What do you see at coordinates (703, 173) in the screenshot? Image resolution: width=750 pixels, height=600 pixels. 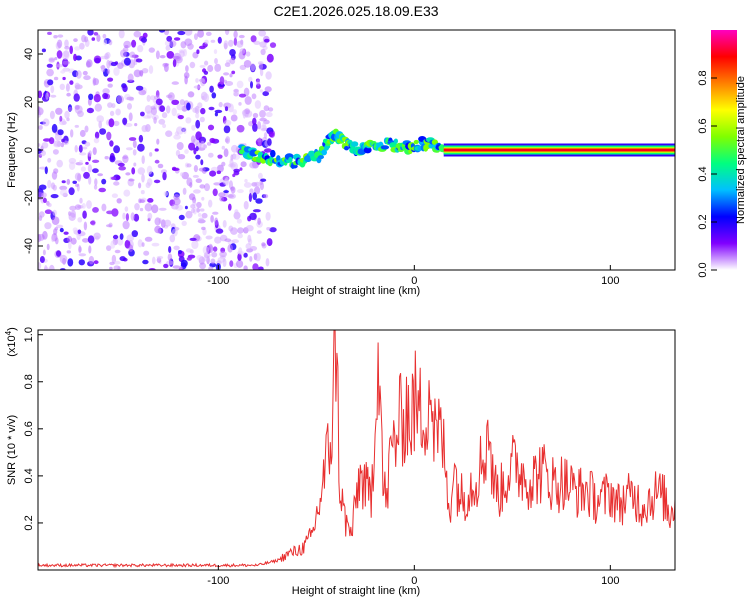 I see `colorbar-tick-label: 0.4` at bounding box center [703, 173].